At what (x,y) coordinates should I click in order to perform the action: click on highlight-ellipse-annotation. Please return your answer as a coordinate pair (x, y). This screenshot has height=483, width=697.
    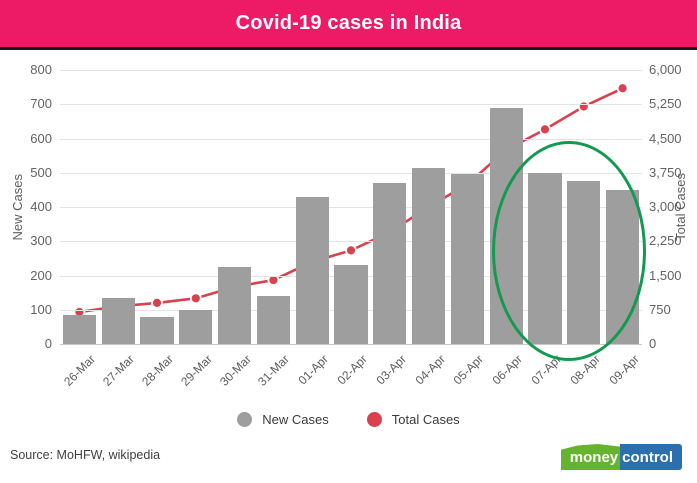
    Looking at the image, I should click on (569, 251).